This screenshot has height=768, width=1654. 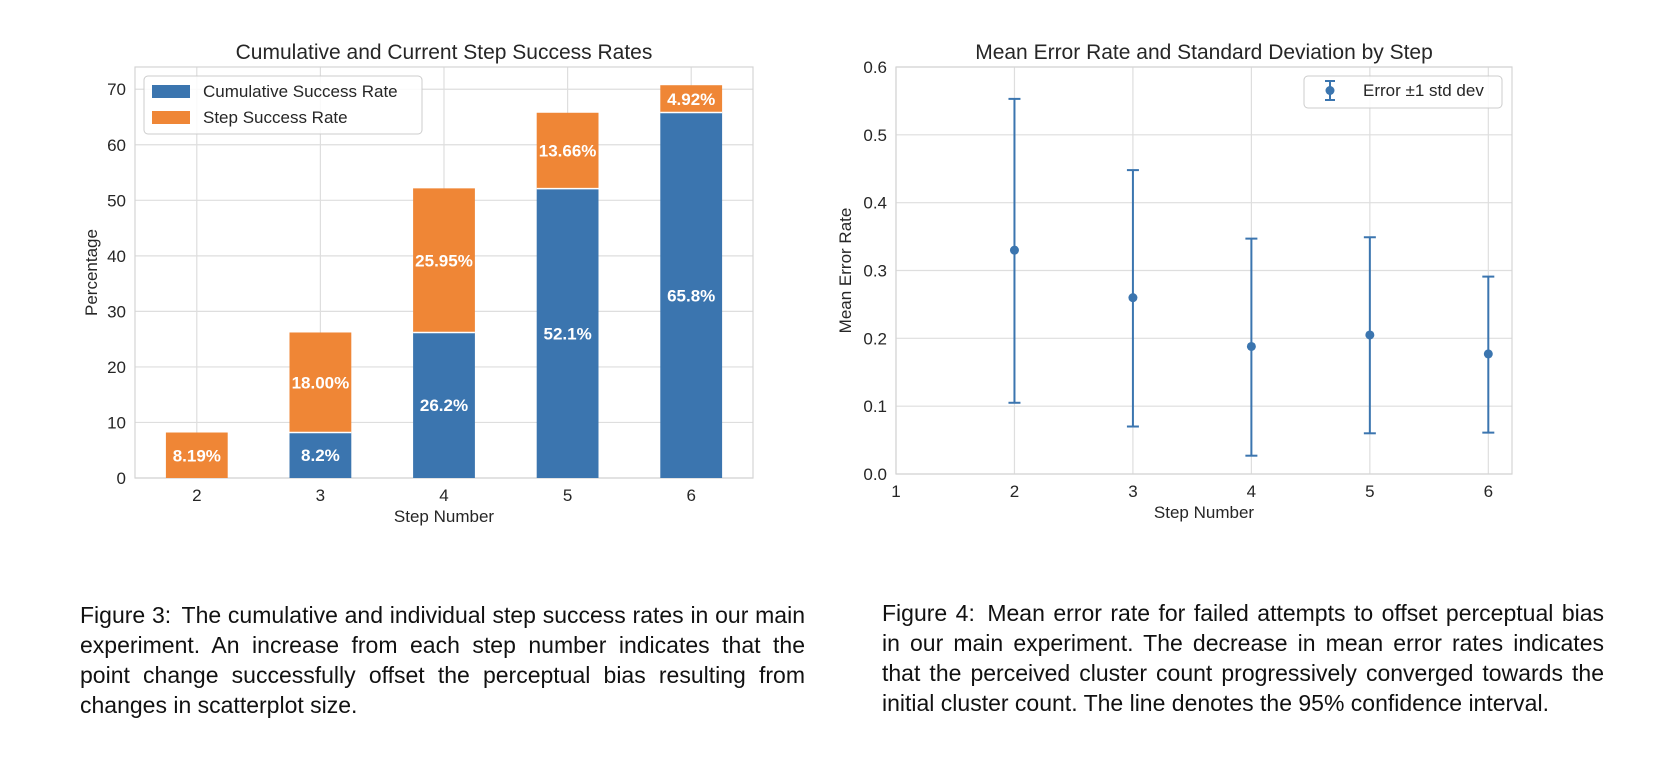 What do you see at coordinates (116, 256) in the screenshot?
I see `y-tick-label: 40` at bounding box center [116, 256].